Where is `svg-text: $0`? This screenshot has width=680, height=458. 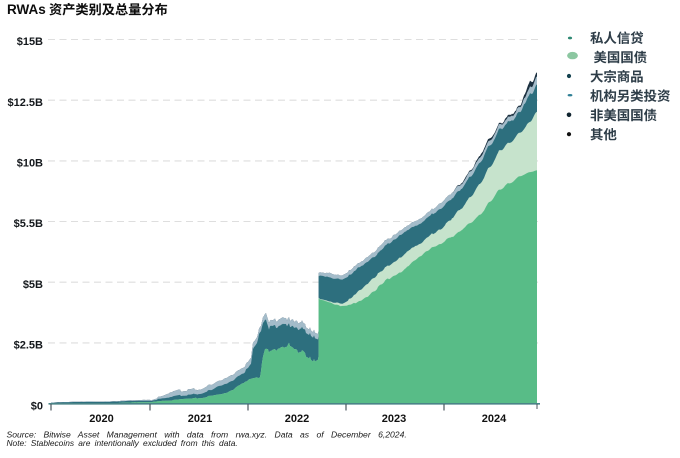
svg-text: $0 is located at coordinates (37, 407).